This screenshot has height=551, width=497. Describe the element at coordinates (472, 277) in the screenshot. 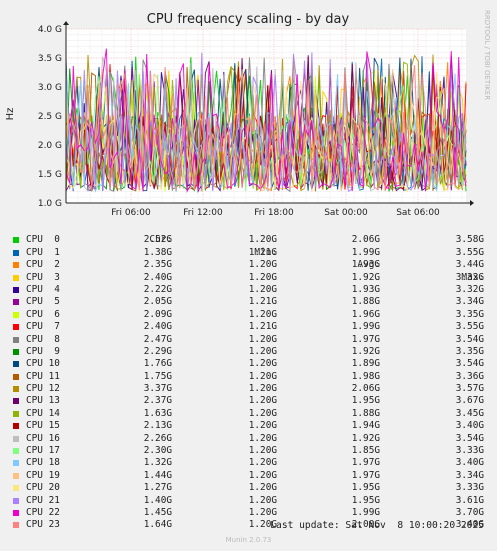

I see `col-max-header: Max:` at that location.